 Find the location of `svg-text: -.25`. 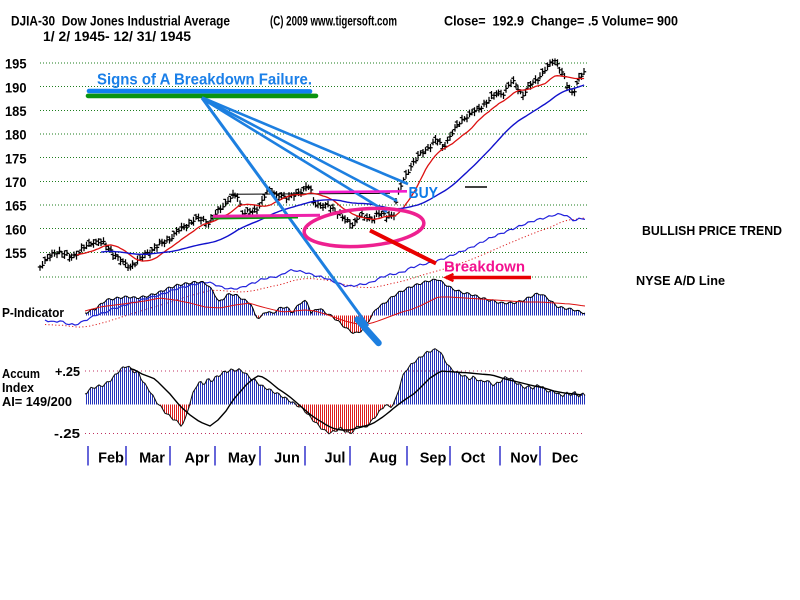

svg-text: -.25 is located at coordinates (67, 434).